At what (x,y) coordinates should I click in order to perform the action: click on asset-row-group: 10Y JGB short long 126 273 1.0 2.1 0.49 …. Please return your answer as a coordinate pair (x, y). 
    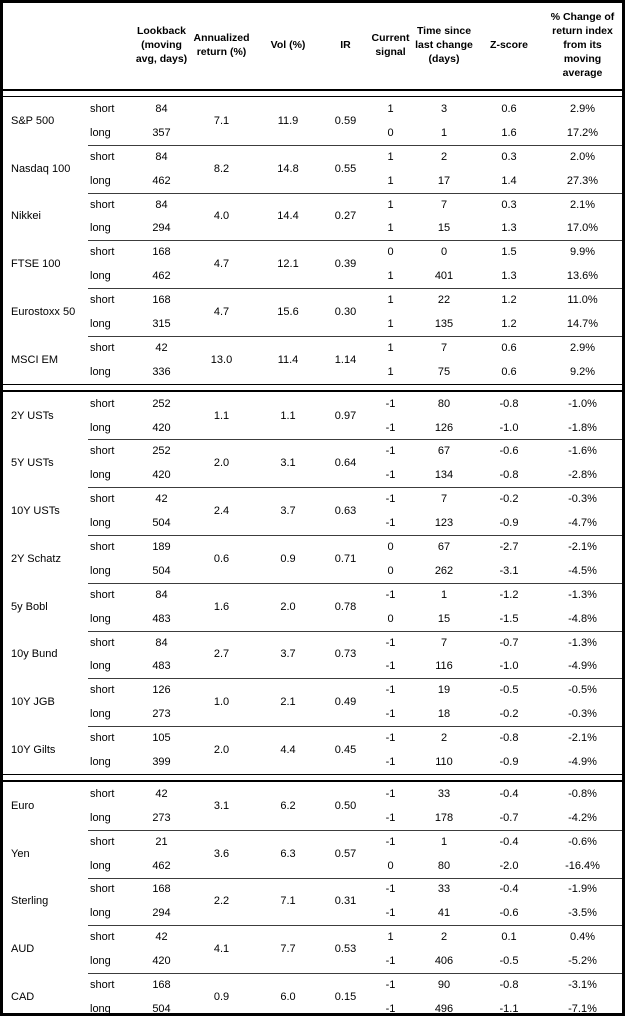
    Looking at the image, I should click on (312, 702).